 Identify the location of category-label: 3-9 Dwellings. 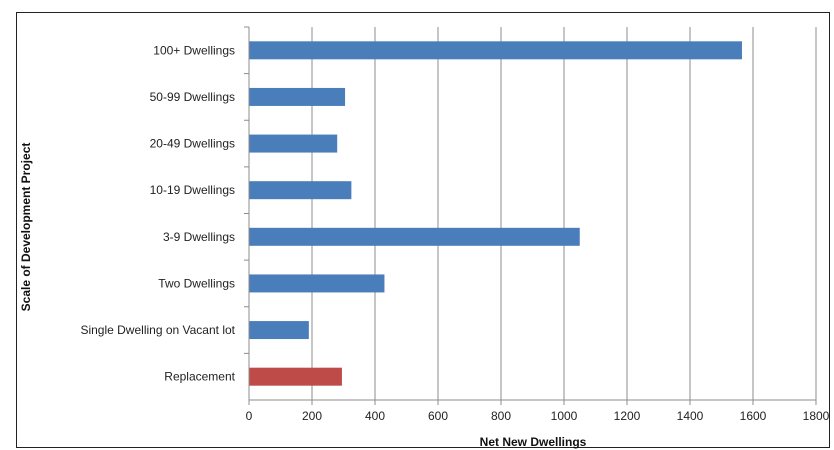
(199, 237).